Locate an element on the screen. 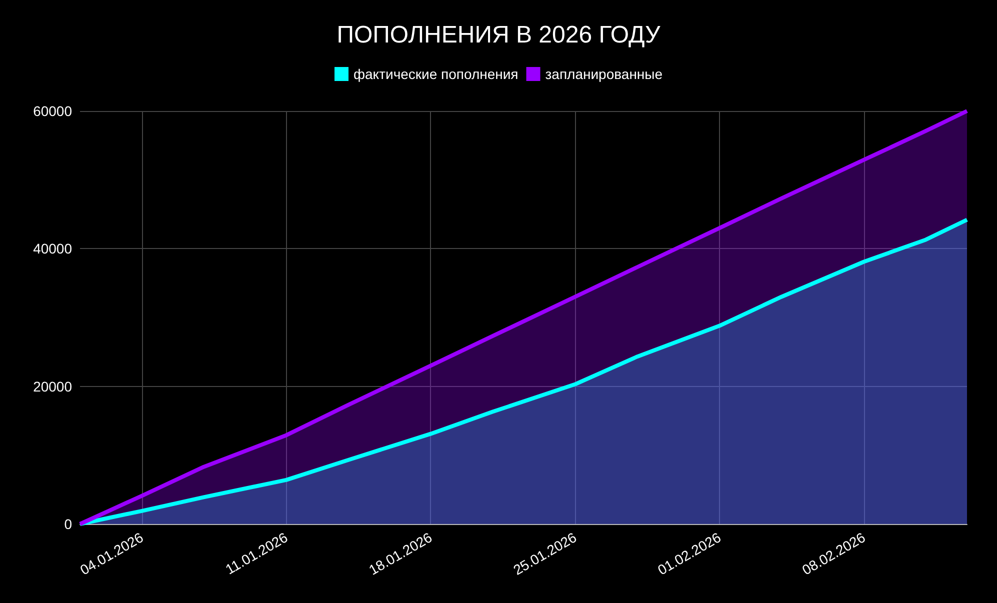 Image resolution: width=997 pixels, height=603 pixels. chart-title: ПОПОЛНЕНИЯ В 2026 ГОДУ is located at coordinates (499, 35).